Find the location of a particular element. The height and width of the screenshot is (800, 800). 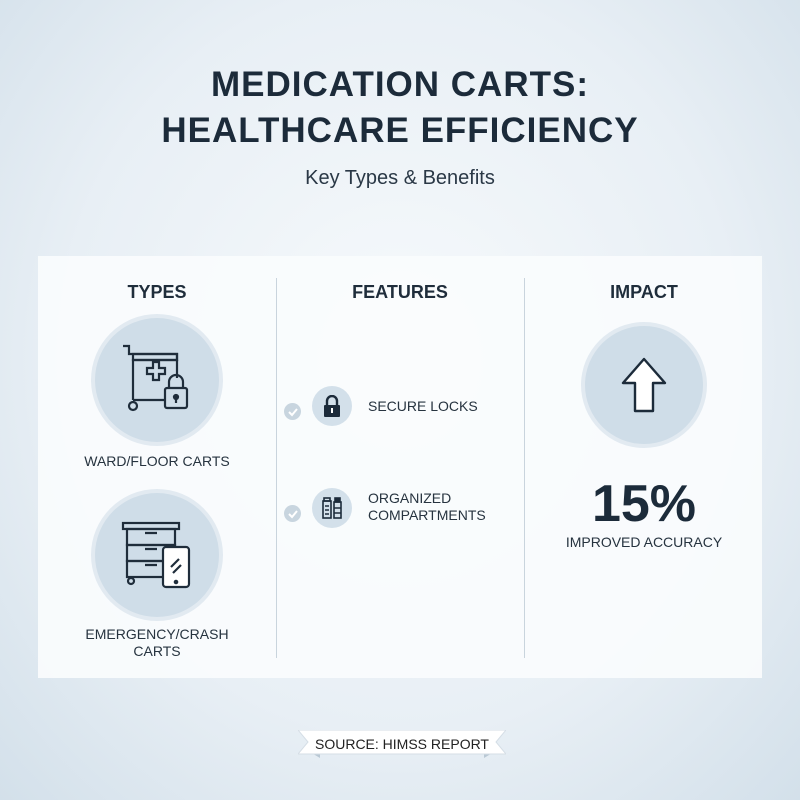

types-heading: TYPES is located at coordinates (157, 292).